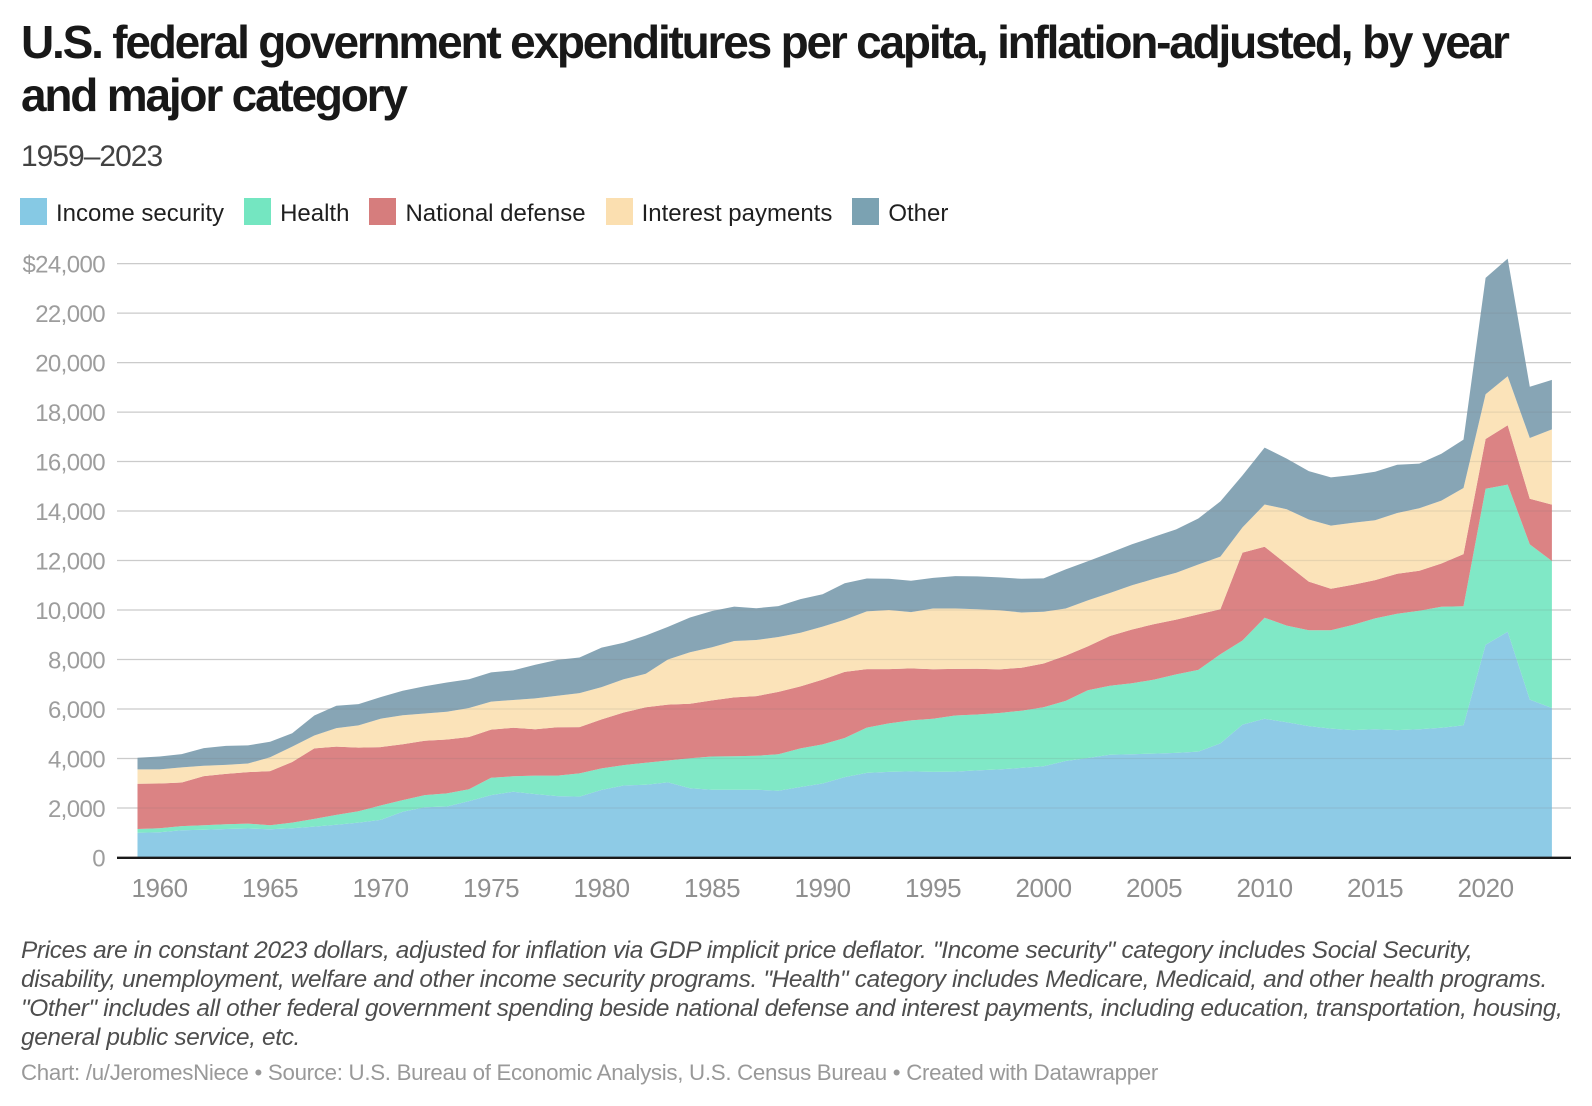  What do you see at coordinates (76, 661) in the screenshot?
I see `svg-text: 8,000` at bounding box center [76, 661].